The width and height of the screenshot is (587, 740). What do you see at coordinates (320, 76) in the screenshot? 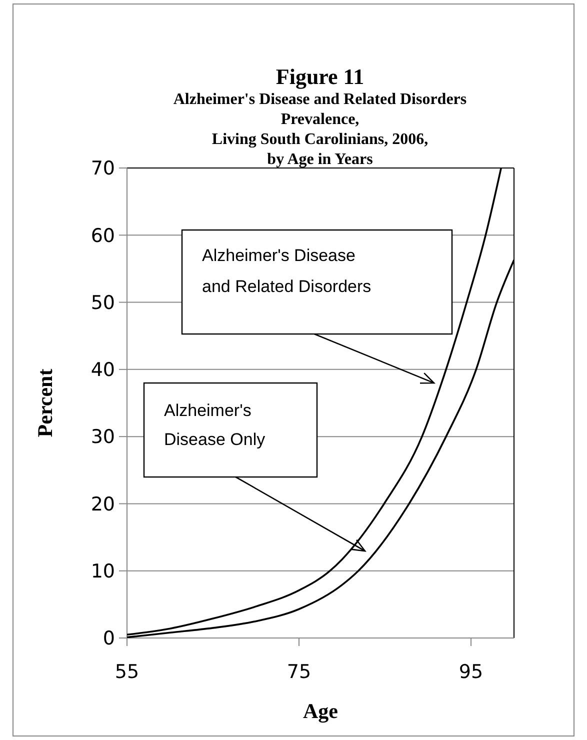
I see `chart-title: Figure 11` at bounding box center [320, 76].